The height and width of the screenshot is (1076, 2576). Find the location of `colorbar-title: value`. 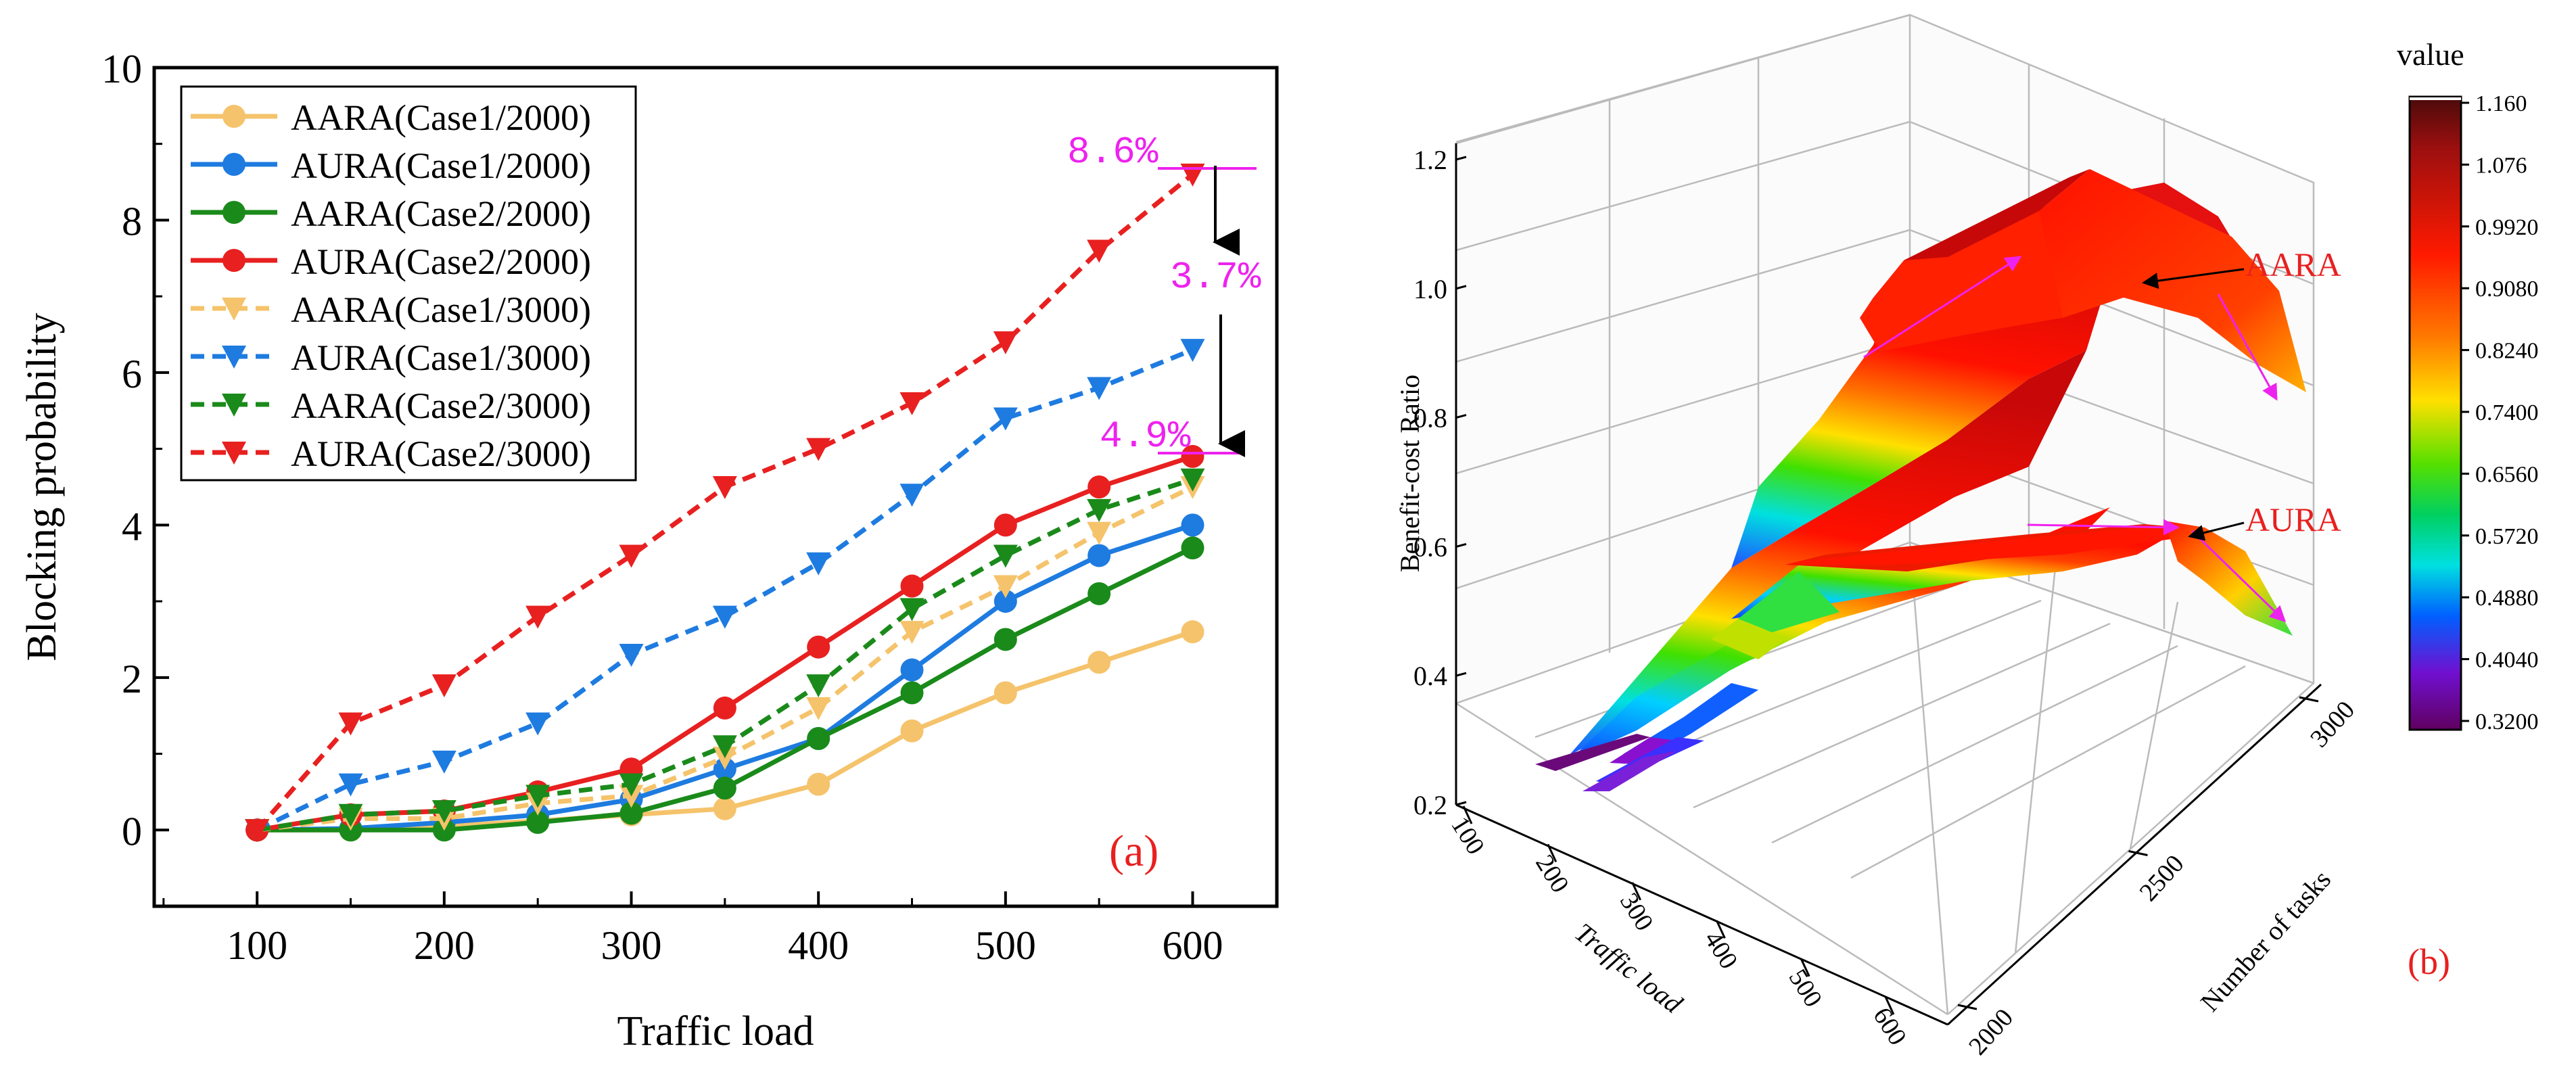

colorbar-title: value is located at coordinates (2430, 54).